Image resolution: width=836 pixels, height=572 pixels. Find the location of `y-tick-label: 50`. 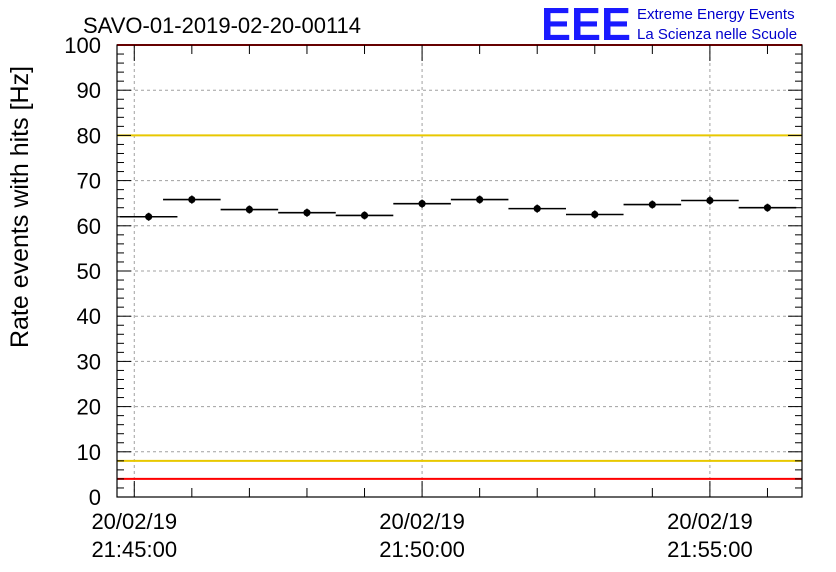

y-tick-label: 50 is located at coordinates (89, 271).